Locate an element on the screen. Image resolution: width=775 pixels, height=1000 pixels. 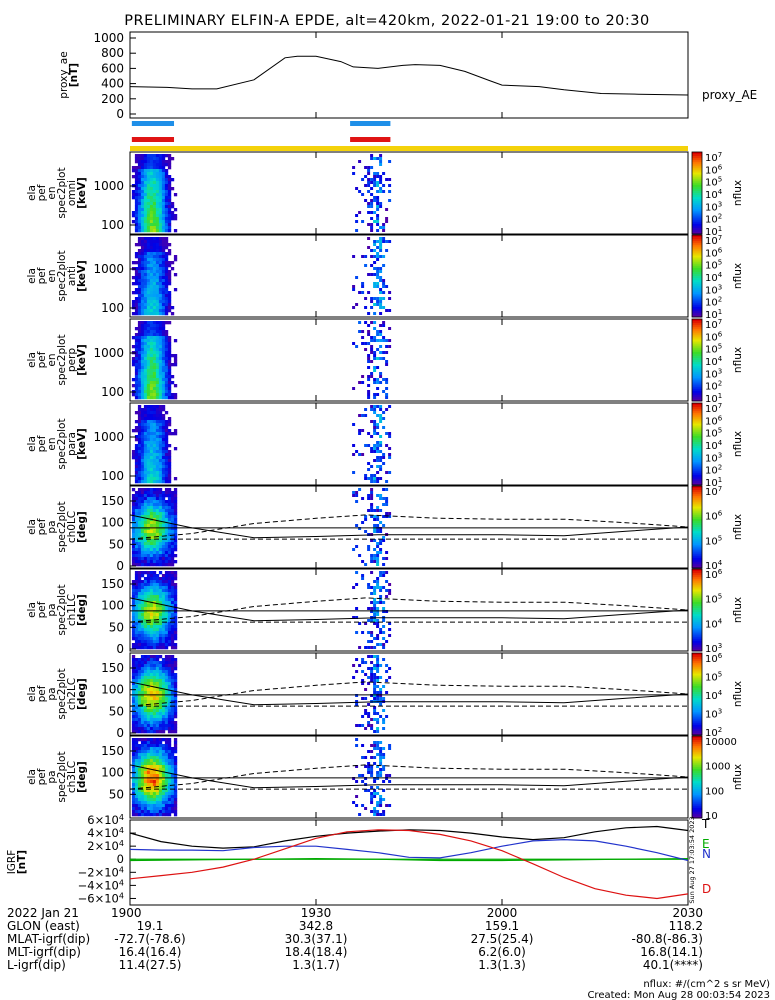
colorbar-tick-label: 10¹ is located at coordinates (713, 231).